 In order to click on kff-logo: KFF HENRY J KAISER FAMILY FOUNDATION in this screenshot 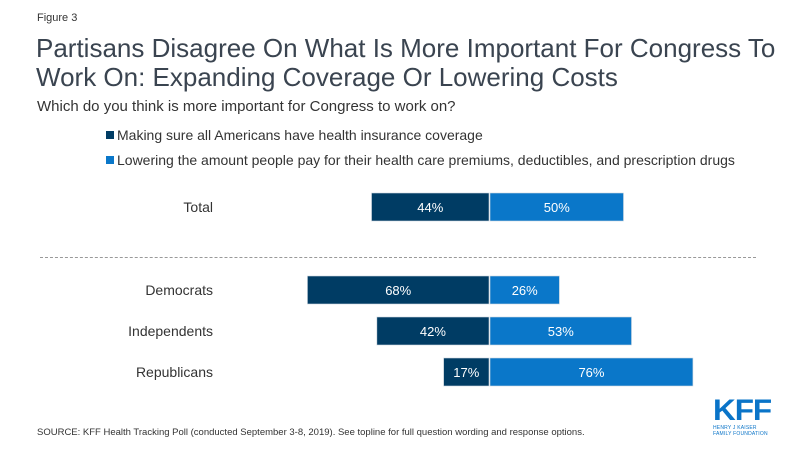, I will do `click(743, 416)`.